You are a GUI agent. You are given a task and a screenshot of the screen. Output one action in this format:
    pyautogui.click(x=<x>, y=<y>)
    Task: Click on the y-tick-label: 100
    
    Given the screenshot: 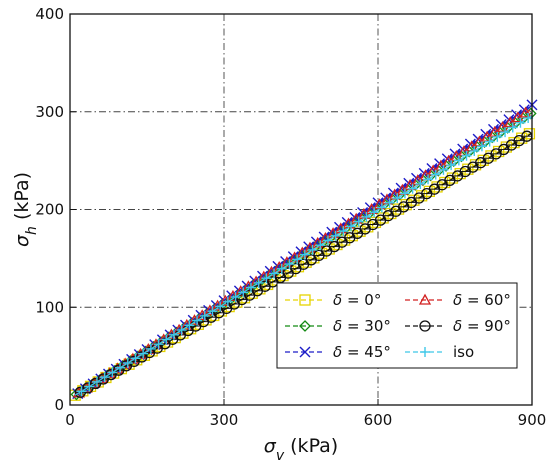 What is the action you would take?
    pyautogui.click(x=49, y=307)
    